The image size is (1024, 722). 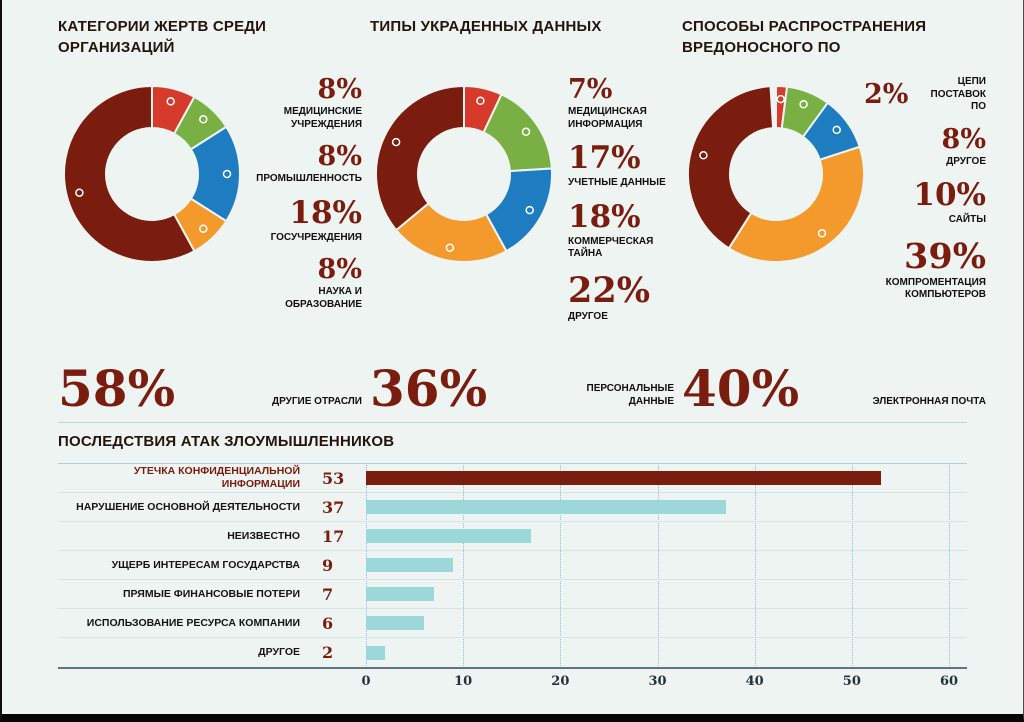 I want to click on segment-label: ЦЕПИ ПОСТАВОК ПО, so click(x=958, y=94).